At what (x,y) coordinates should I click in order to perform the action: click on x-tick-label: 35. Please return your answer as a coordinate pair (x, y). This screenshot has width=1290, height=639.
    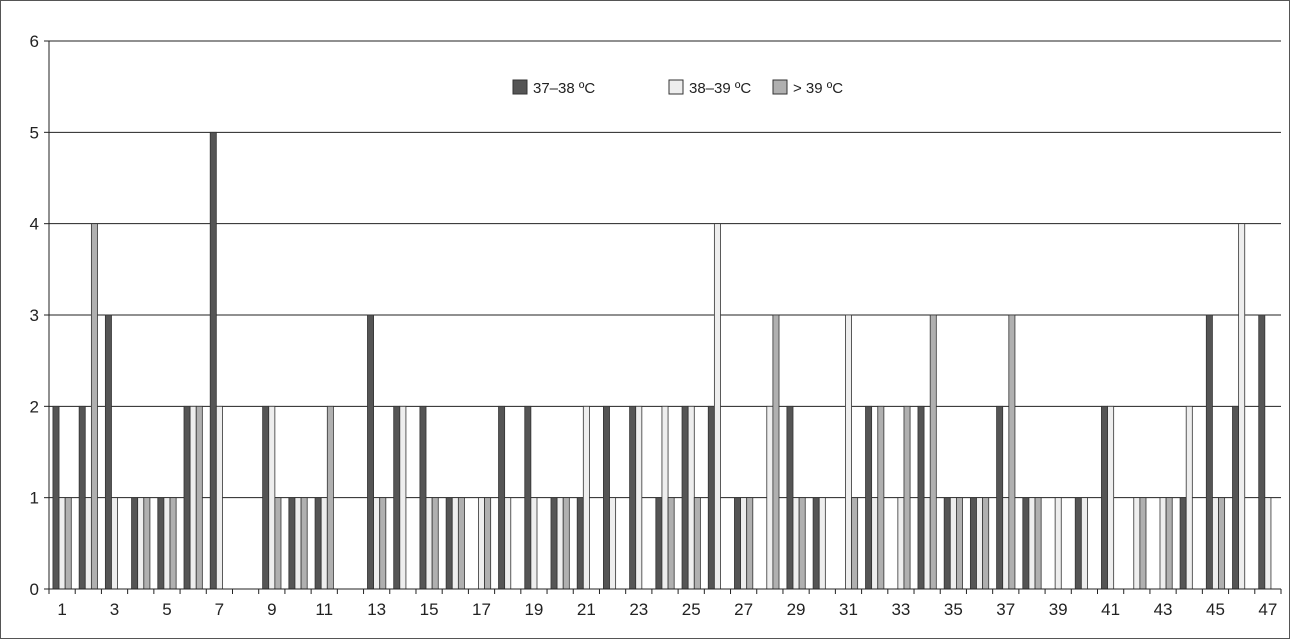
    Looking at the image, I should click on (953, 609).